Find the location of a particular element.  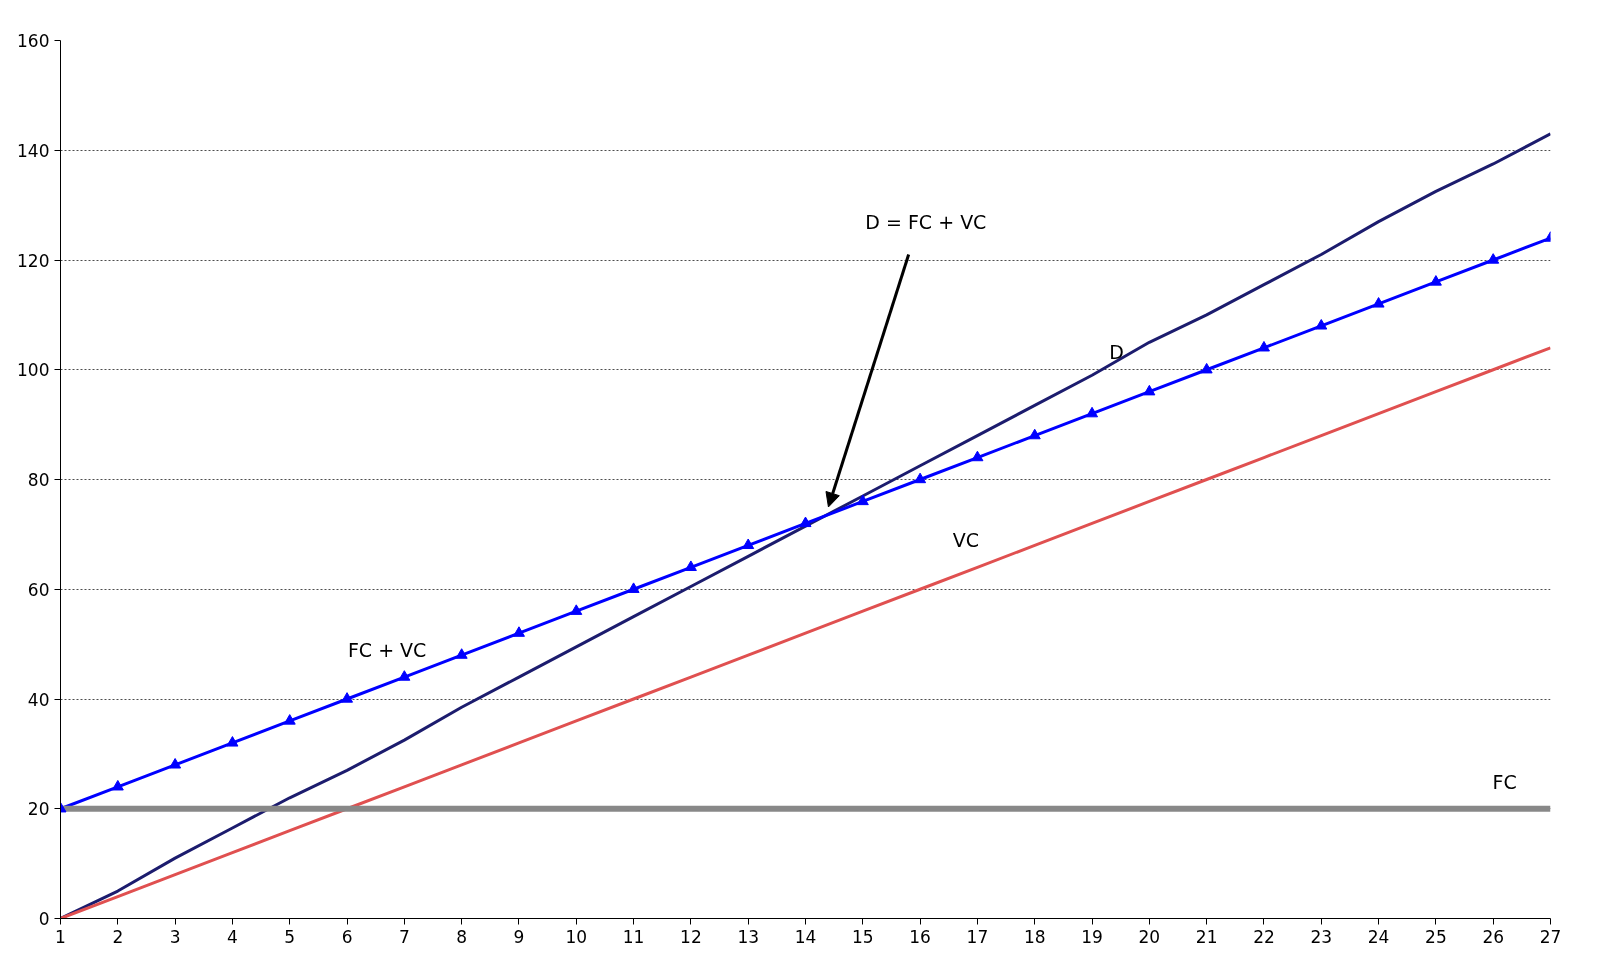

x-tick-label: 17 is located at coordinates (977, 936).